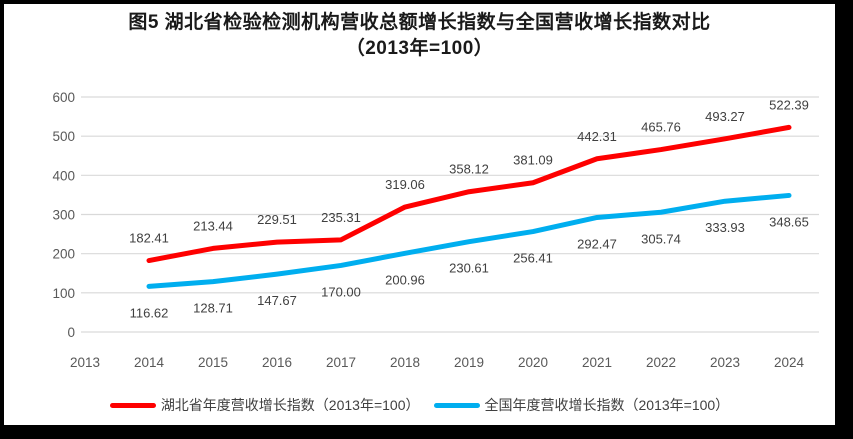 This screenshot has height=439, width=853. I want to click on data-label: 170.00, so click(341, 291).